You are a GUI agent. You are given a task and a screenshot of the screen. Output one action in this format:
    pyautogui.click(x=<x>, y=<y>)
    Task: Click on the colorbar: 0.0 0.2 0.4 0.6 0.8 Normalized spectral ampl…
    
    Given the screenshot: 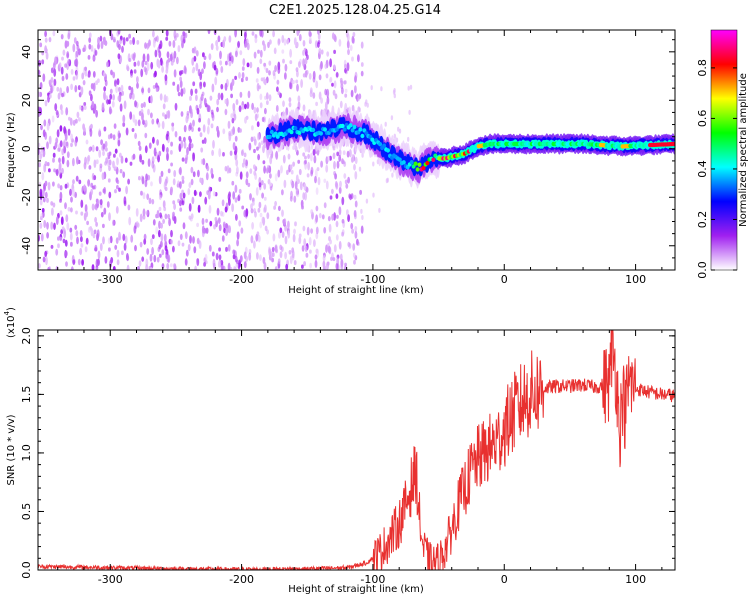 What is the action you would take?
    pyautogui.click(x=722, y=154)
    